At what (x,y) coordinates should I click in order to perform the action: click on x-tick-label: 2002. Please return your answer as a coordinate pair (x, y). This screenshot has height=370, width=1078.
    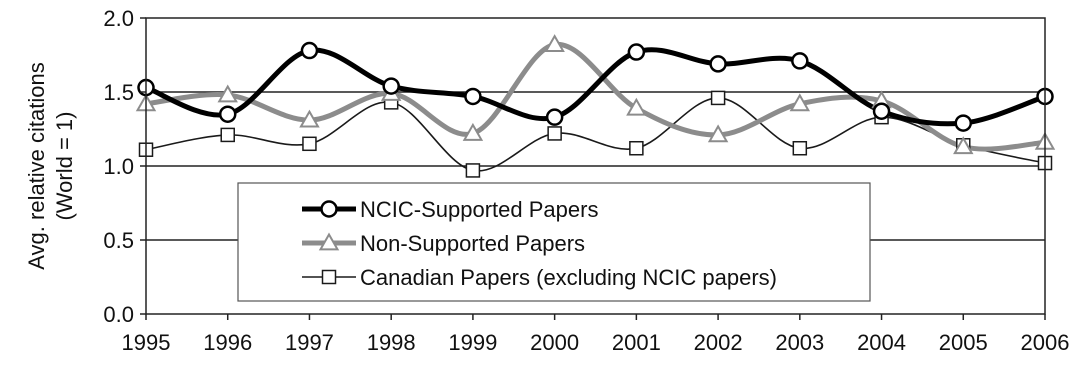
    Looking at the image, I should click on (718, 342).